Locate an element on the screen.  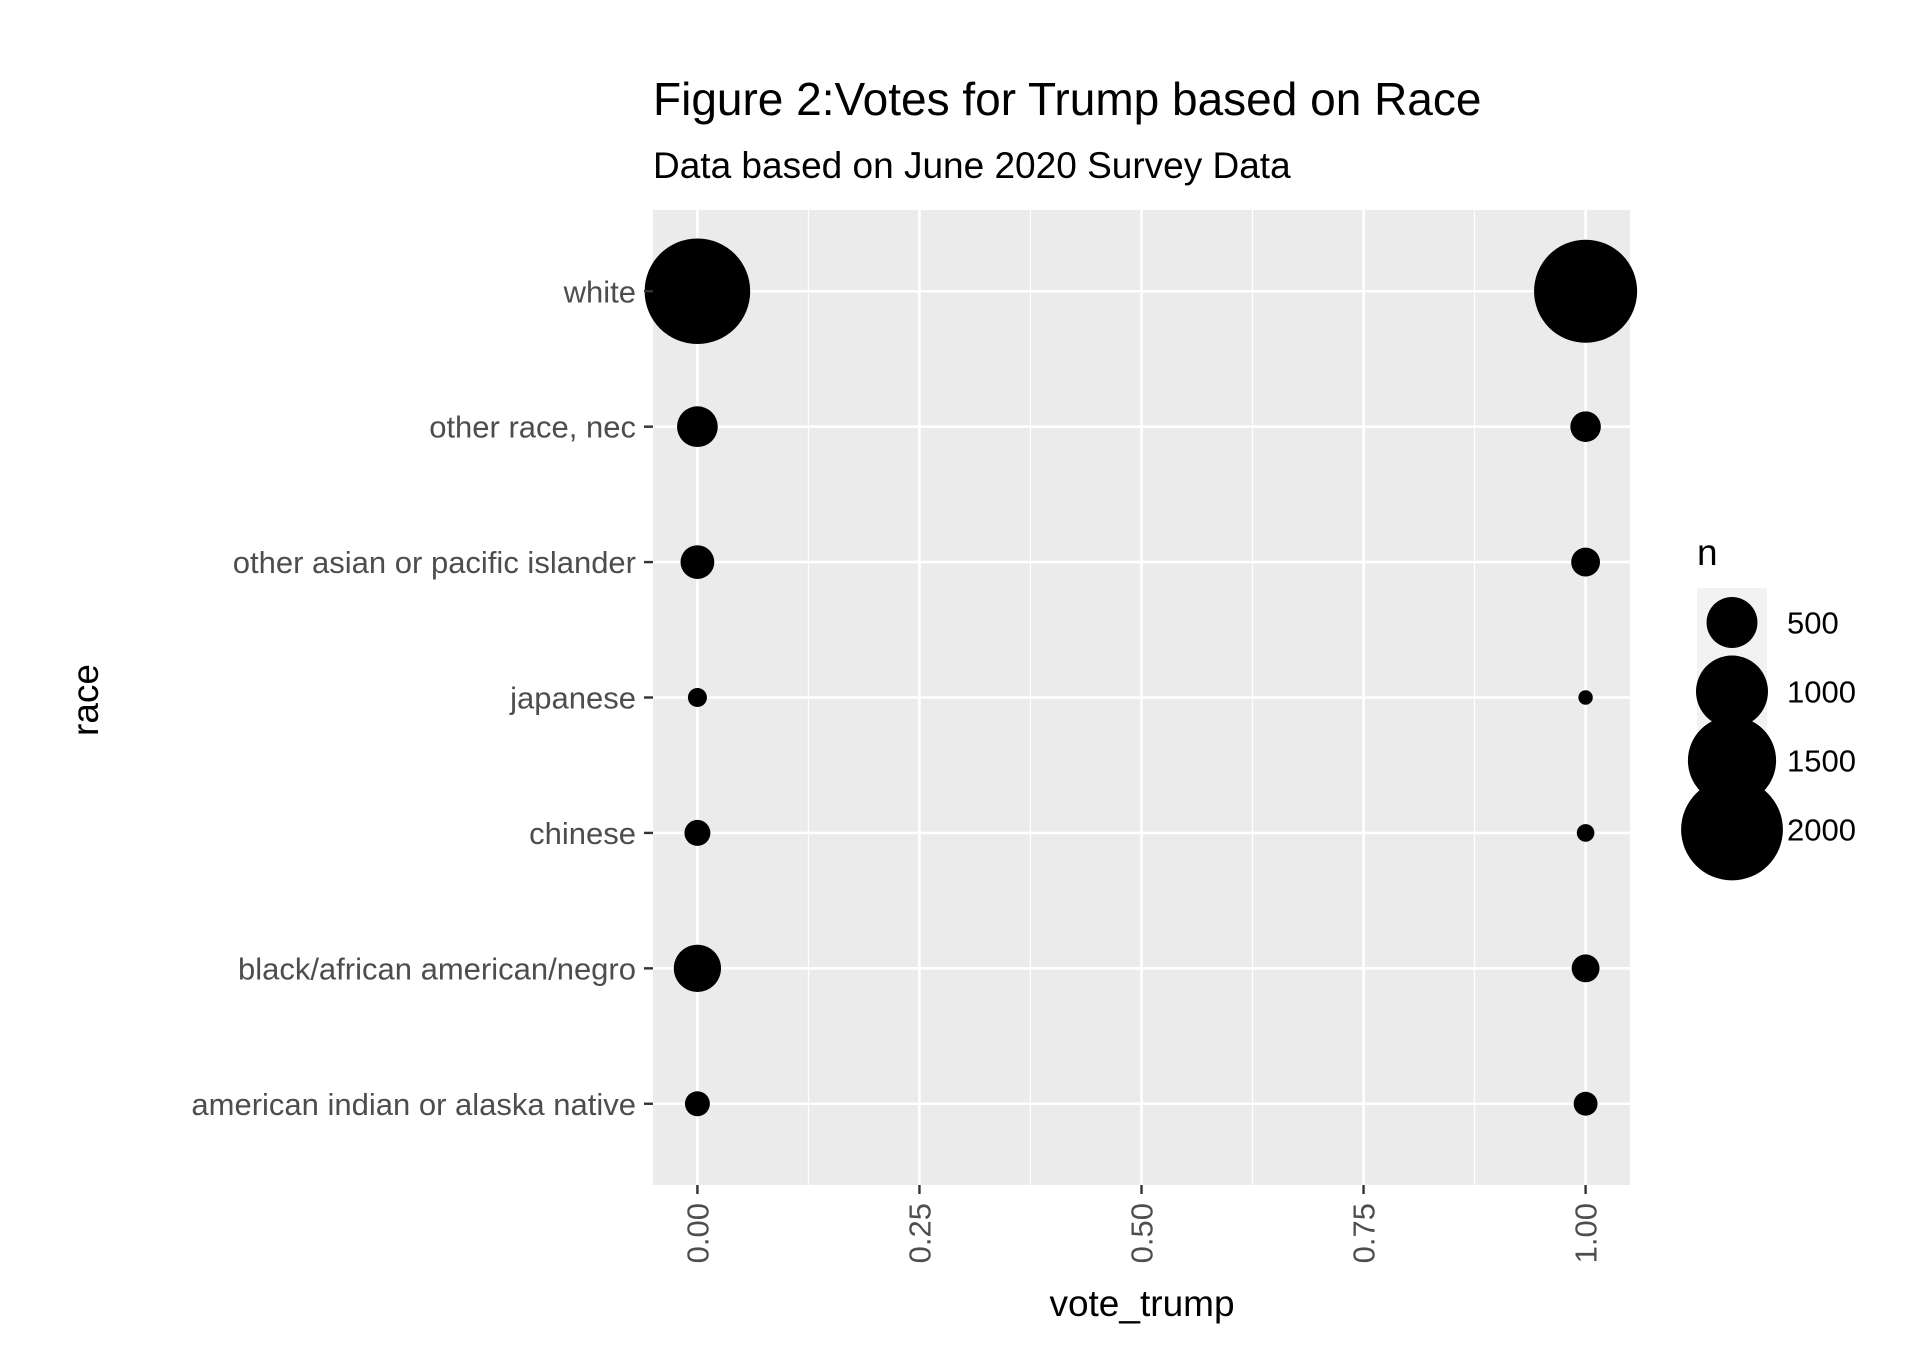
legend-title: n is located at coordinates (1707, 552).